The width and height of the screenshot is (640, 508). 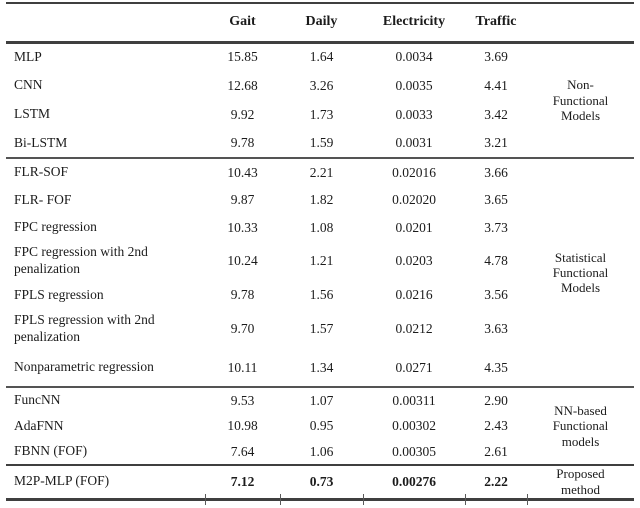 I want to click on metric-value-cell: 1.08, so click(x=321, y=227).